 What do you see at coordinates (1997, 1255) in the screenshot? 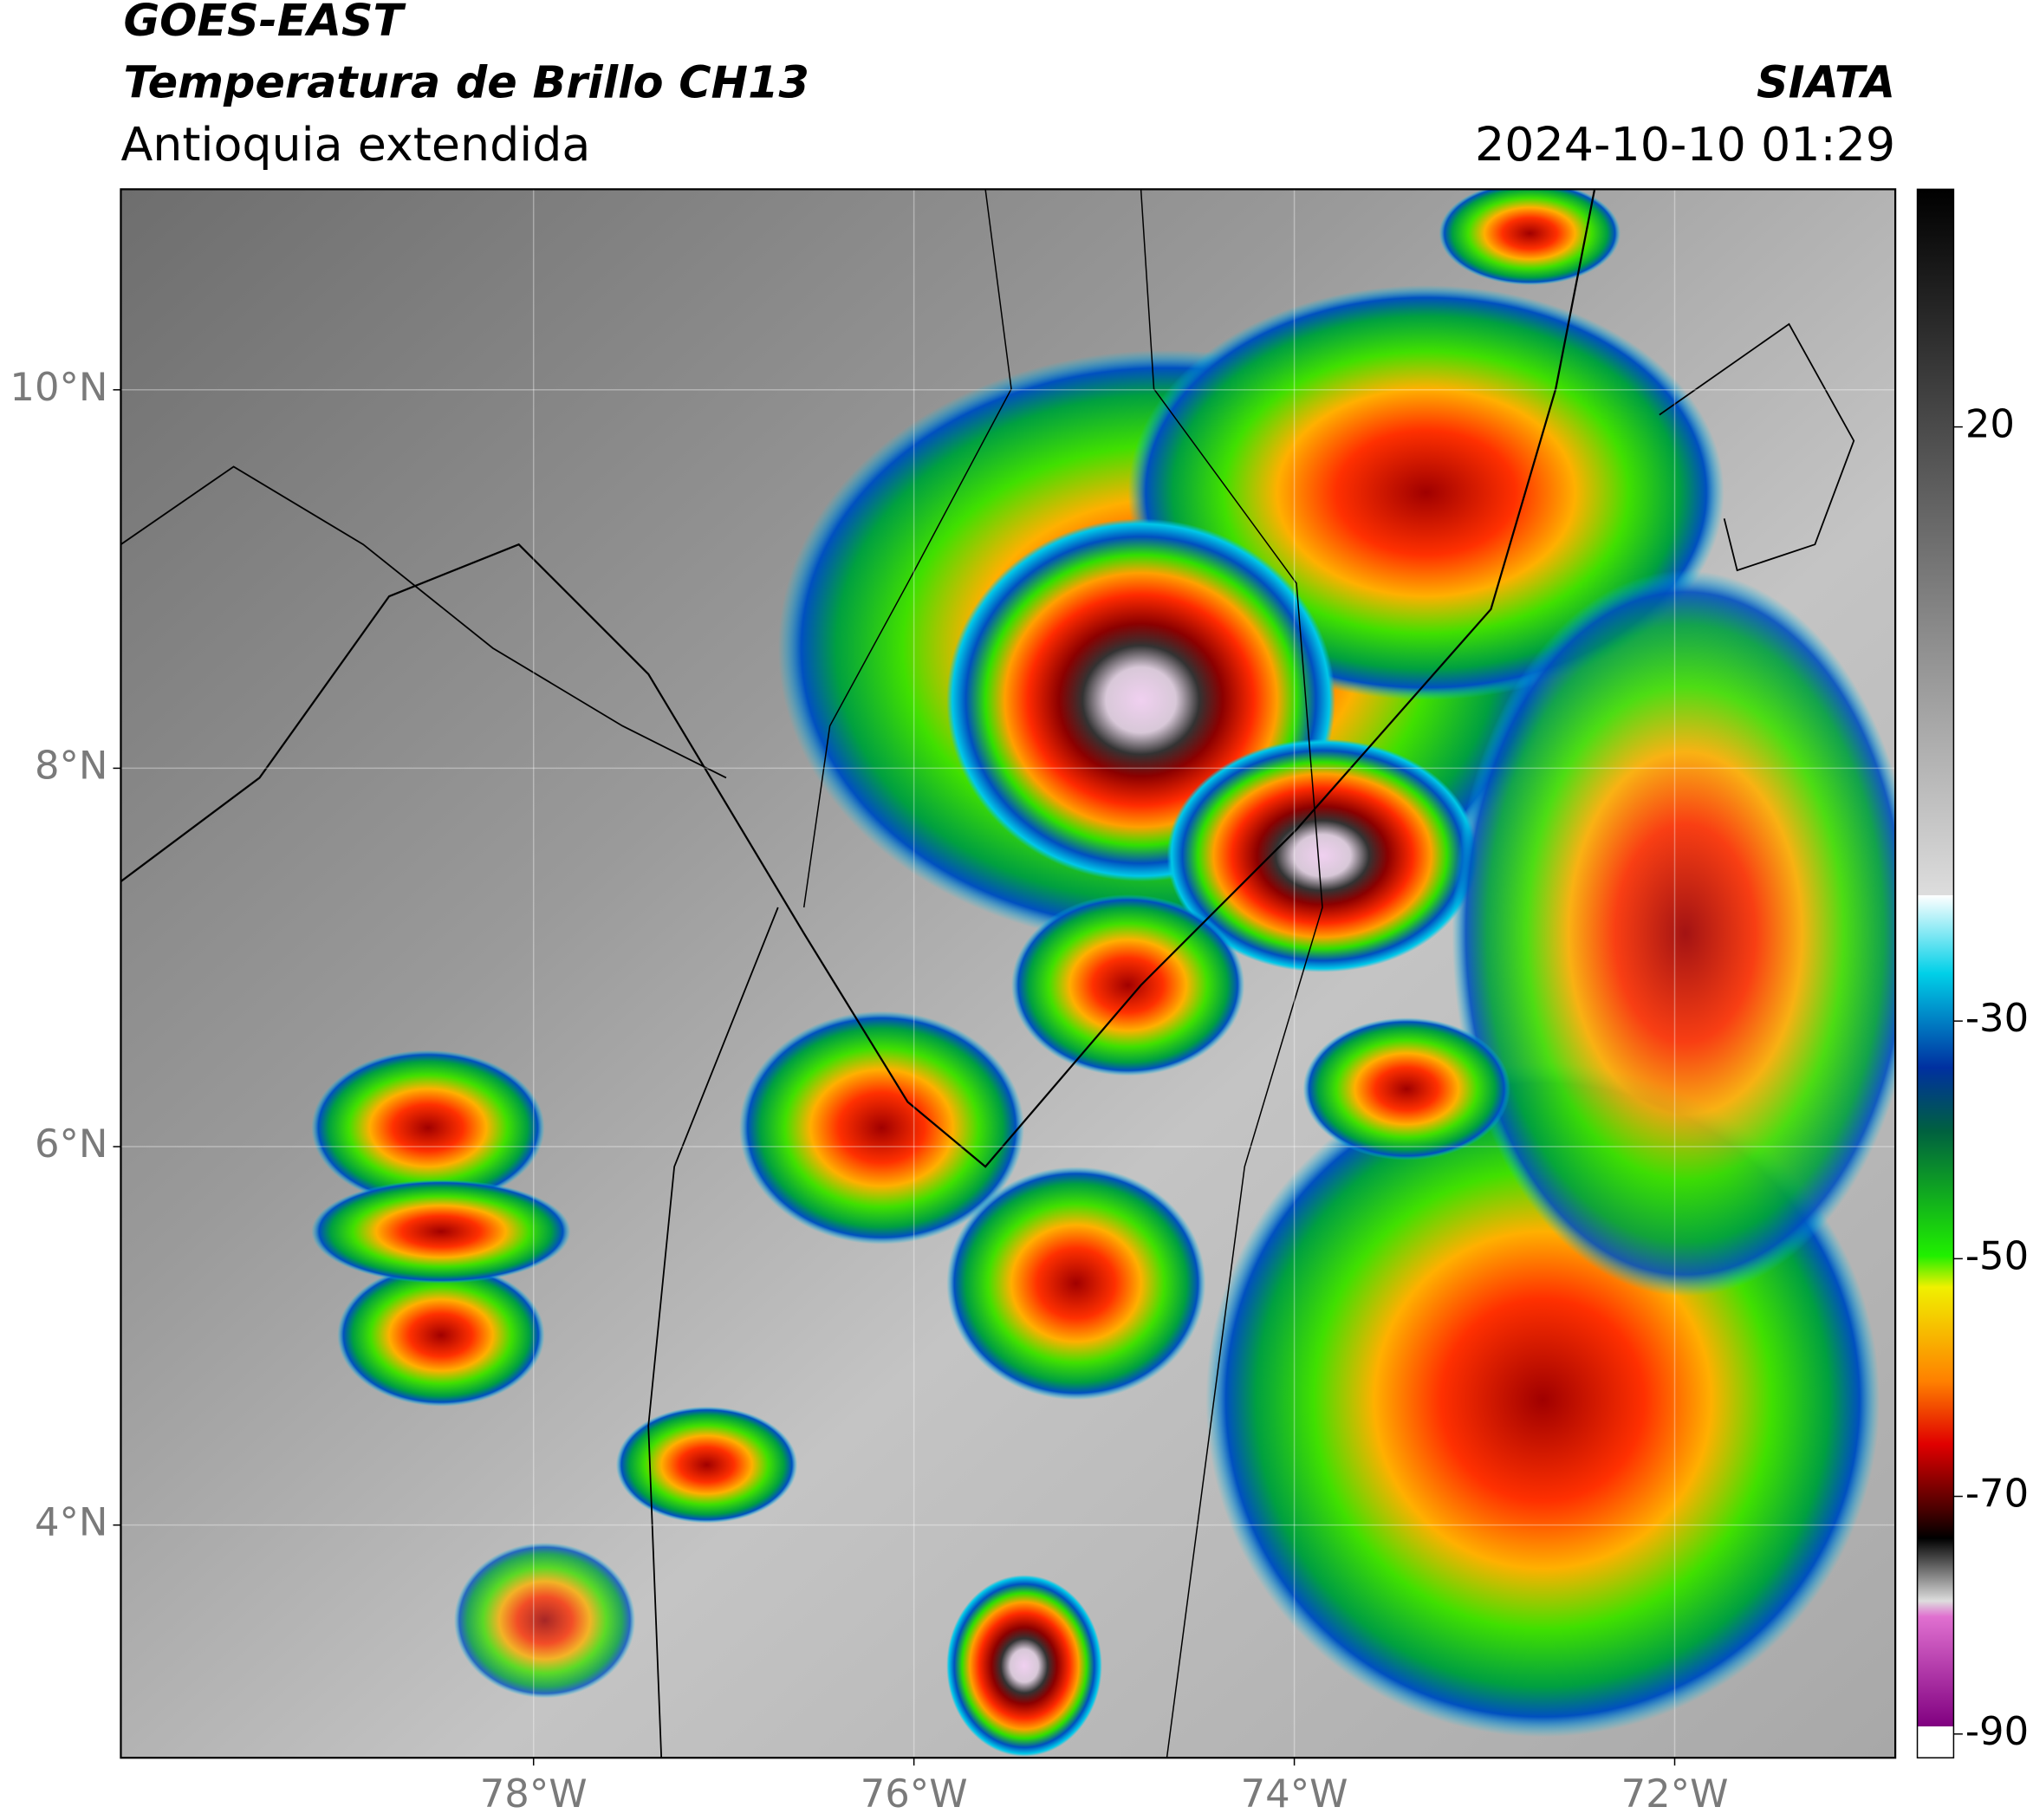
I see `colorbar-tick-label: -50` at bounding box center [1997, 1255].